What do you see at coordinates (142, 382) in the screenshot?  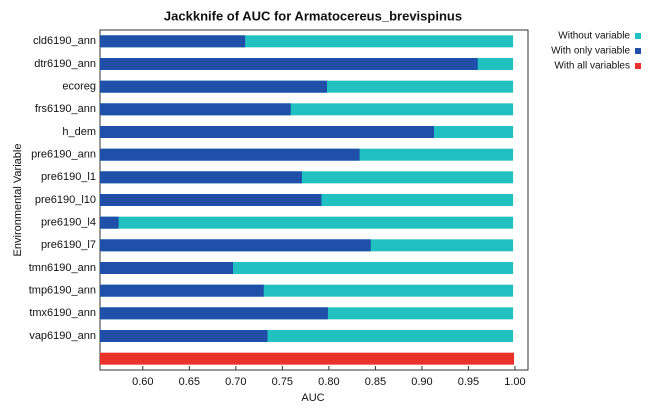 I see `x-tick-label: 0.60` at bounding box center [142, 382].